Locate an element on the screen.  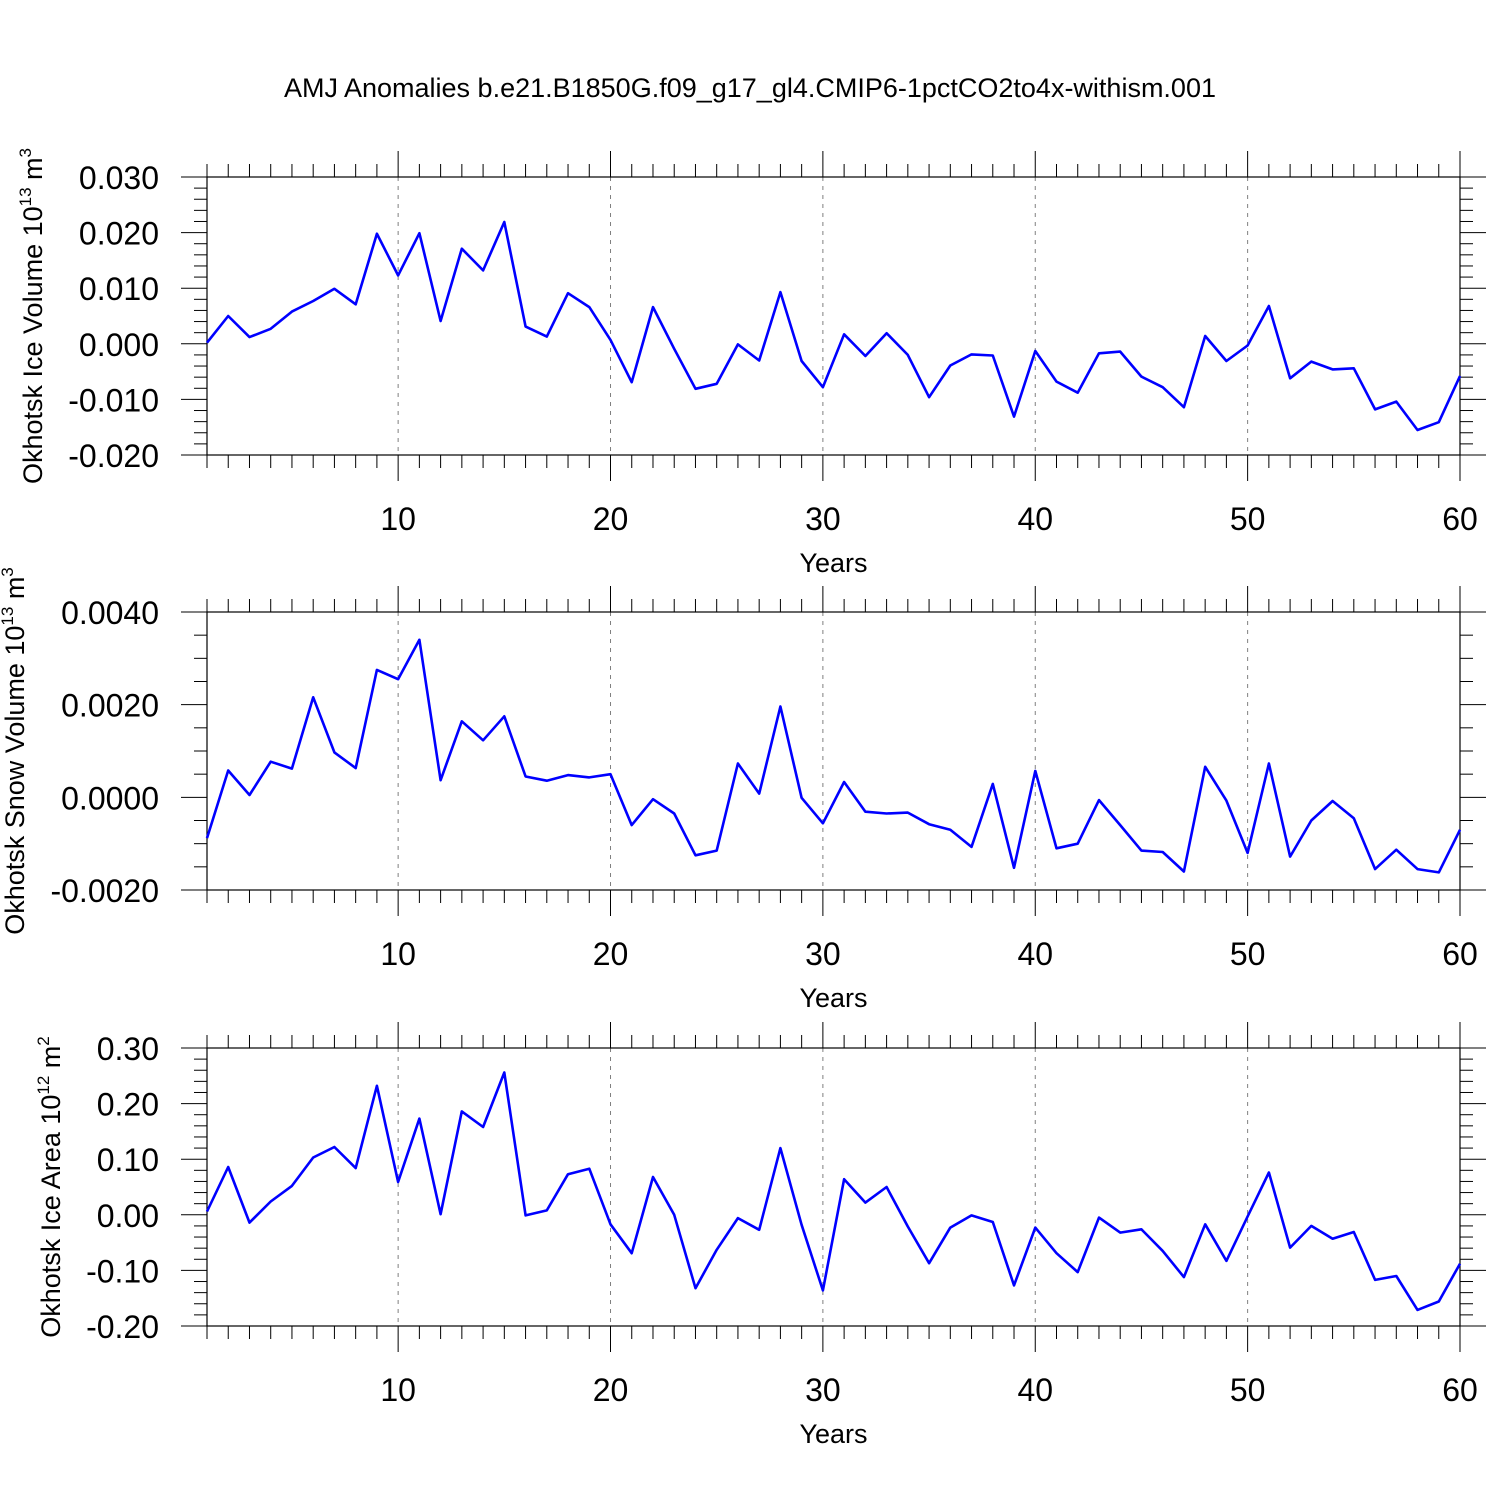
y-tick-label: 0.020 is located at coordinates (119, 234).